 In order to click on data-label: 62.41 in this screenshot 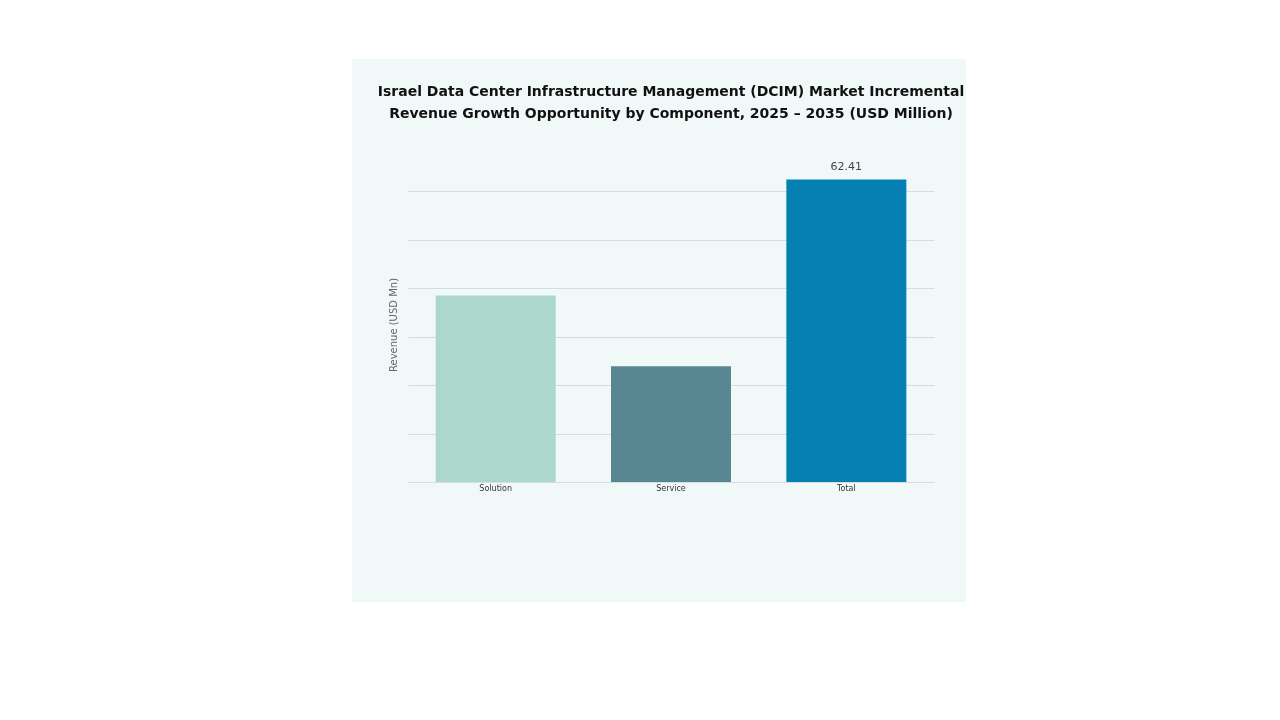, I will do `click(846, 166)`.